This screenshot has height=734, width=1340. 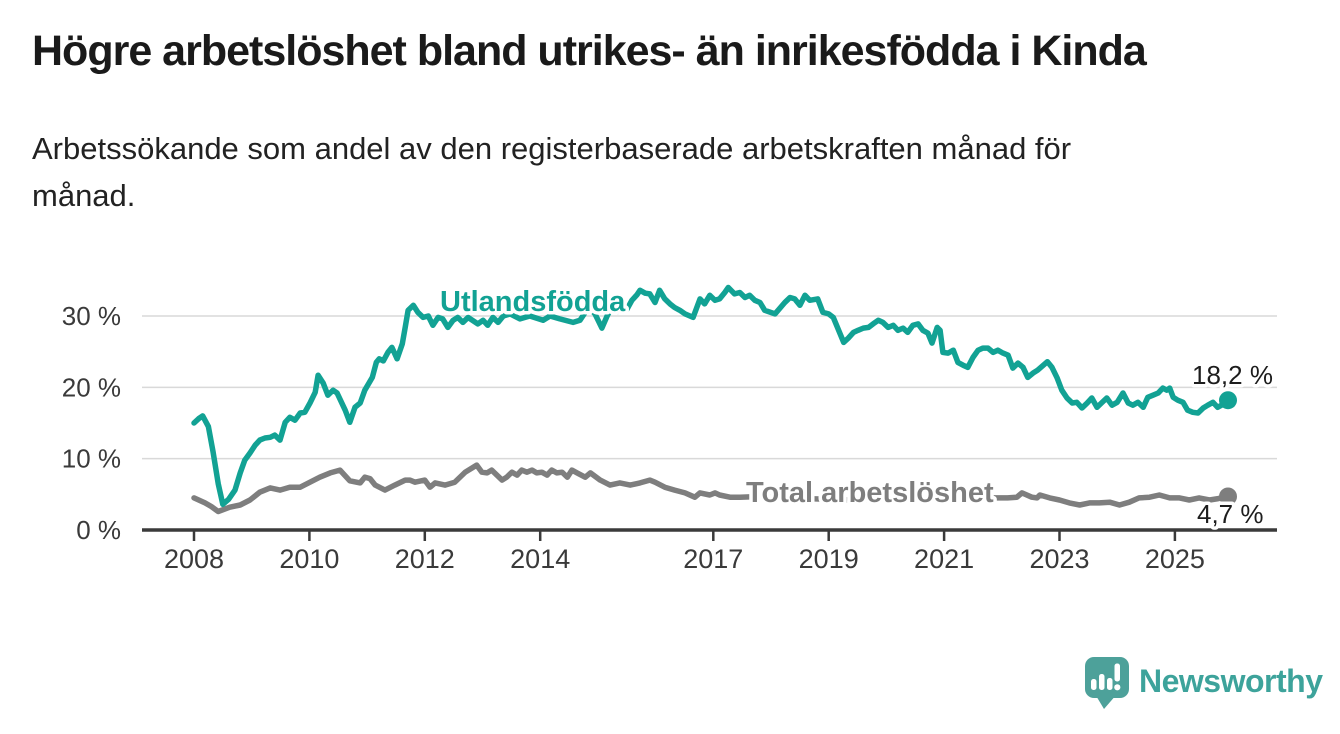 I want to click on logo-speech-bubble-tail, so click(x=1106, y=701).